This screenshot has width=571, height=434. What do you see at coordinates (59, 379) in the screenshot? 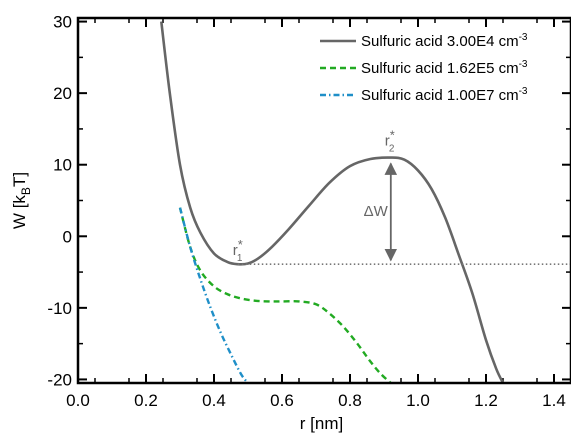
I see `y-tick-label: -20` at bounding box center [59, 379].